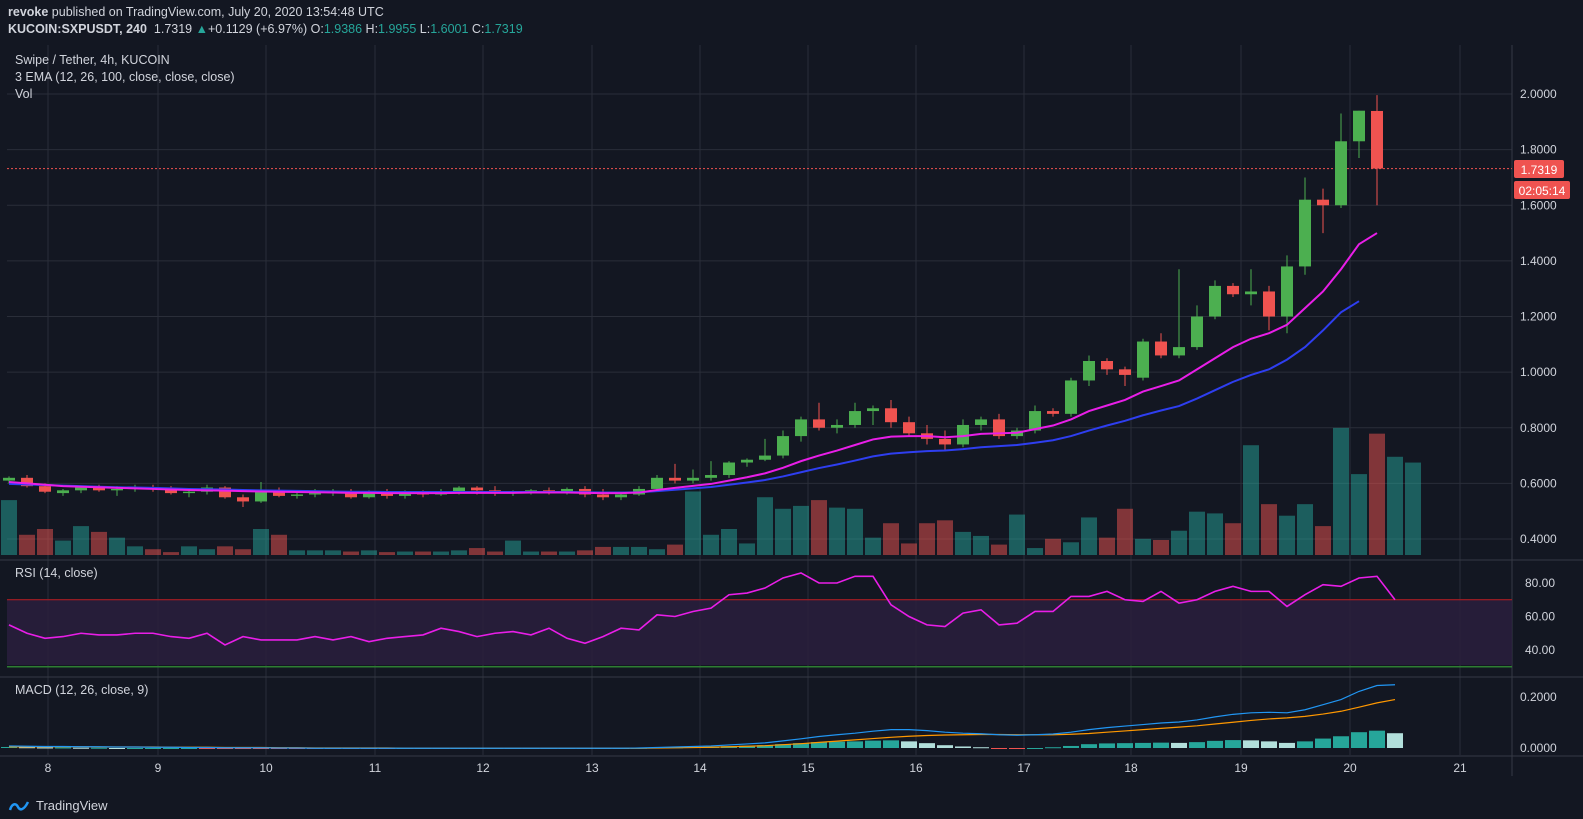 This screenshot has height=819, width=1583. What do you see at coordinates (19, 805) in the screenshot?
I see `tradingview-logo-icon` at bounding box center [19, 805].